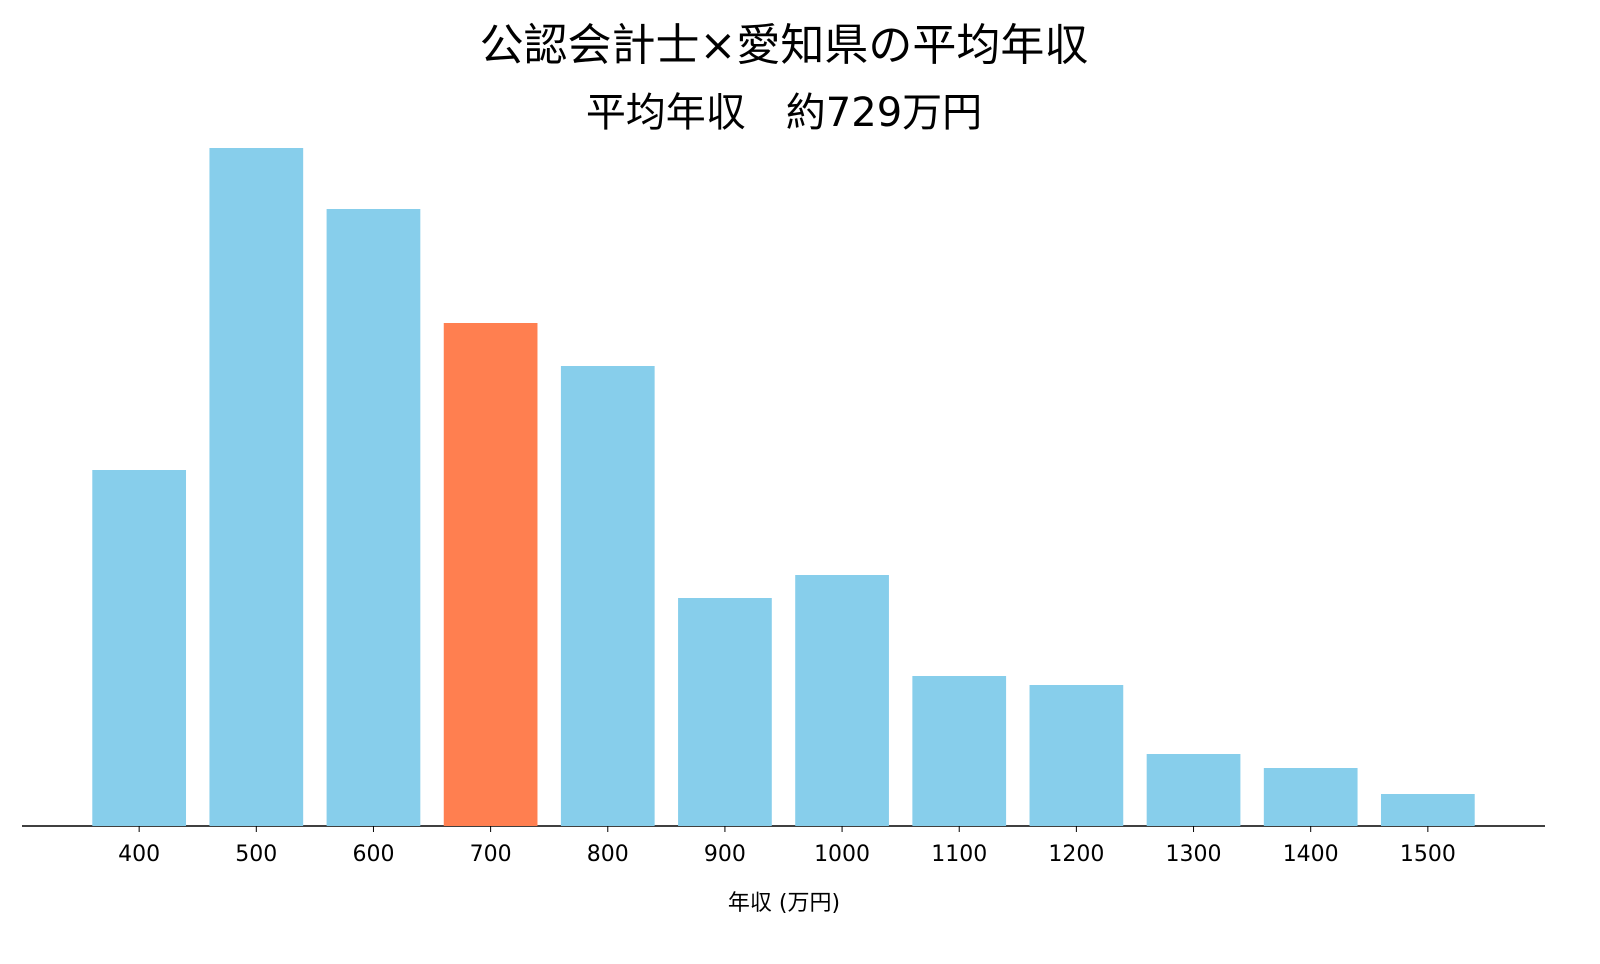  Describe the element at coordinates (1311, 854) in the screenshot. I see `x-tick-label: 1400` at that location.